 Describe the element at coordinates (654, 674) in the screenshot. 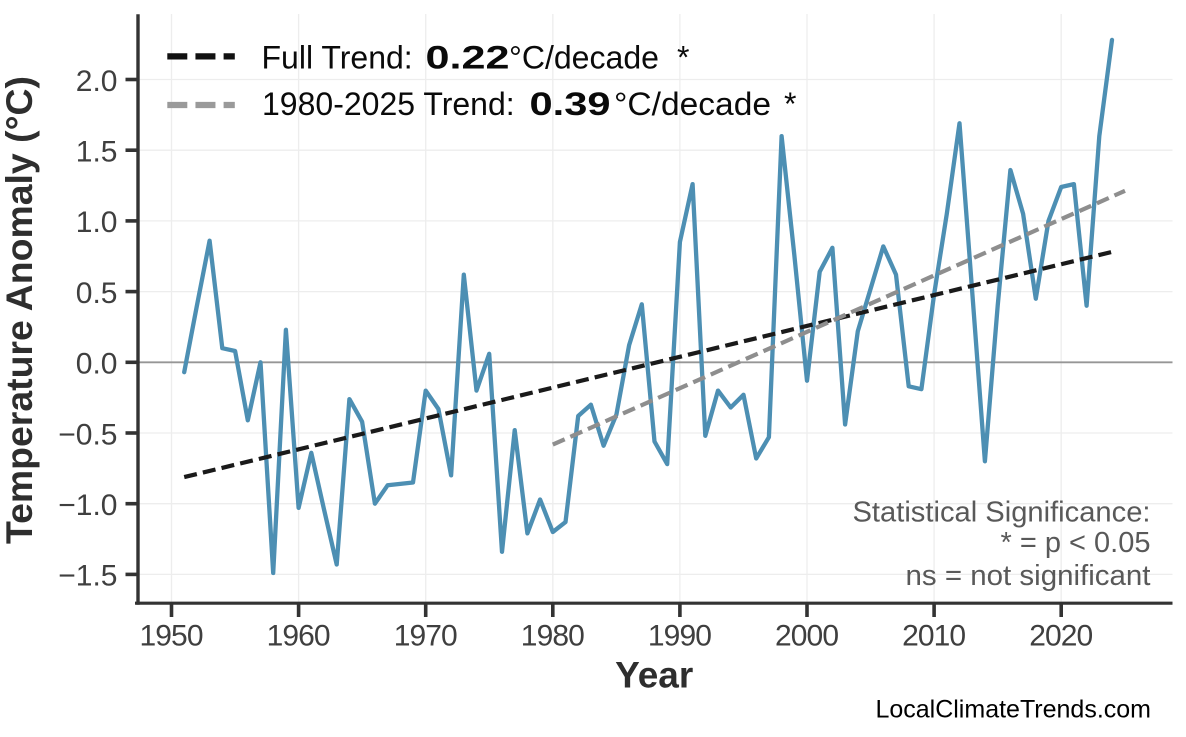

I see `svg-text: Year` at that location.